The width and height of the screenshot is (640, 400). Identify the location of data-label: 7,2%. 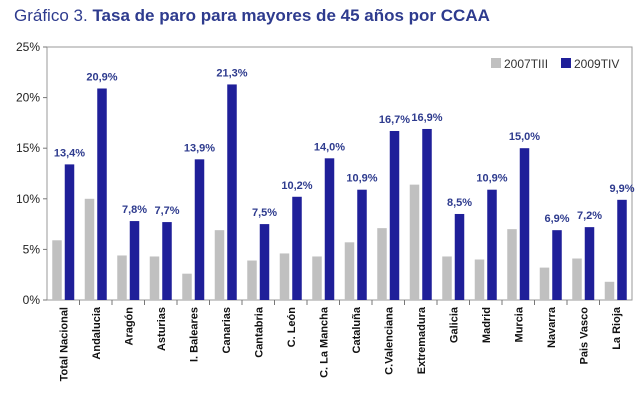
(589, 216).